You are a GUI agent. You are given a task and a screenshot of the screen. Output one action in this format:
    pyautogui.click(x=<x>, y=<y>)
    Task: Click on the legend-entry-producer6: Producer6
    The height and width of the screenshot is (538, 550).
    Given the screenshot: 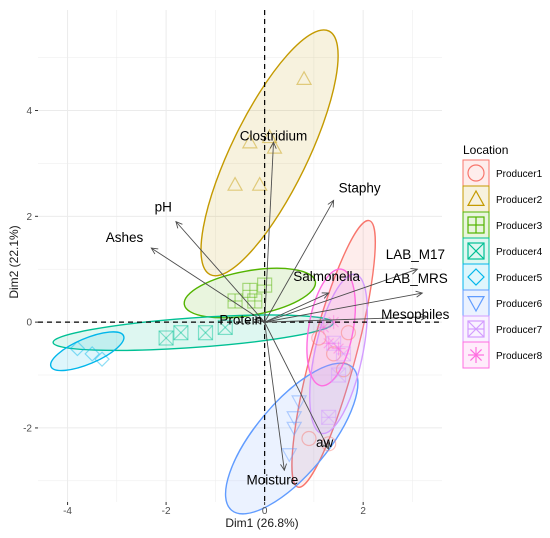 What is the action you would take?
    pyautogui.click(x=502, y=303)
    